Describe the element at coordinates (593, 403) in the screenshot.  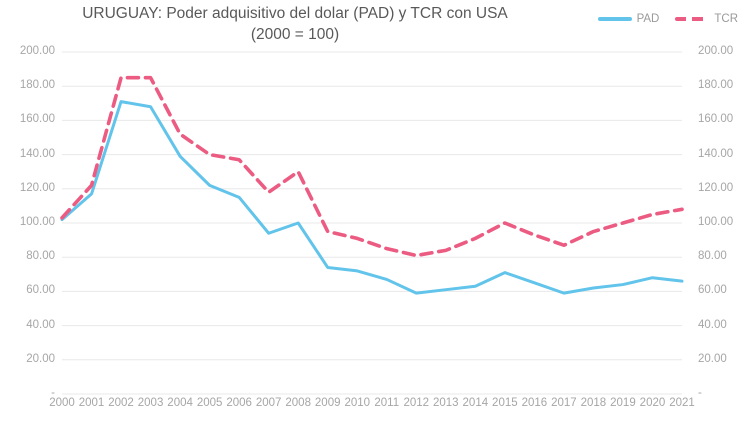
I see `x-tick-label: 2018` at that location.